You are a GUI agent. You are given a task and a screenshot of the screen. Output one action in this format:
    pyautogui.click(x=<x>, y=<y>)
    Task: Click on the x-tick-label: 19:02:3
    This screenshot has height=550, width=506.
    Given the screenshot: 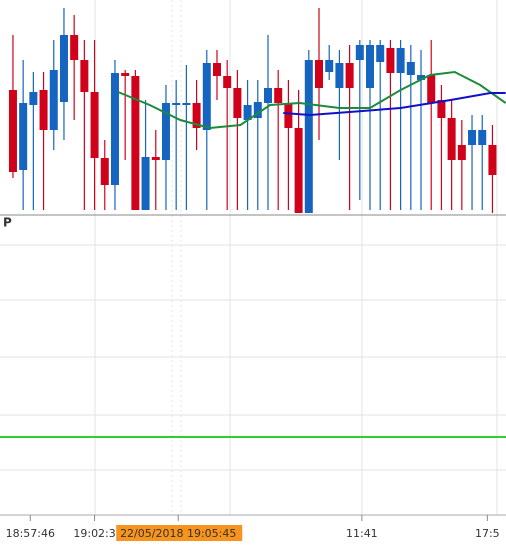 What is the action you would take?
    pyautogui.click(x=94, y=533)
    